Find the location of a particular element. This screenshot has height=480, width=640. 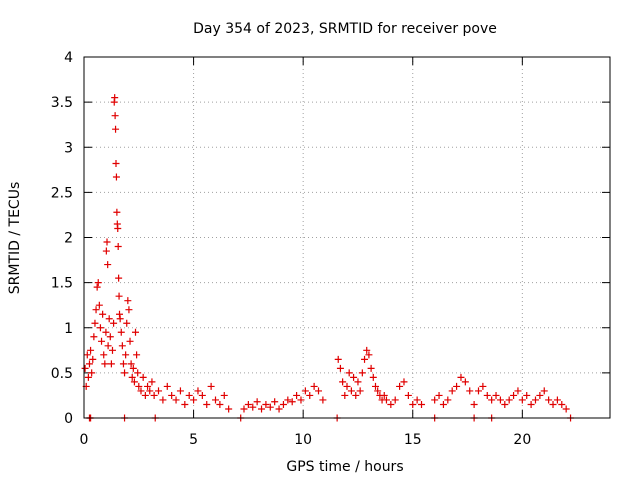

x-axis-label: GPS time / hours is located at coordinates (344, 467).